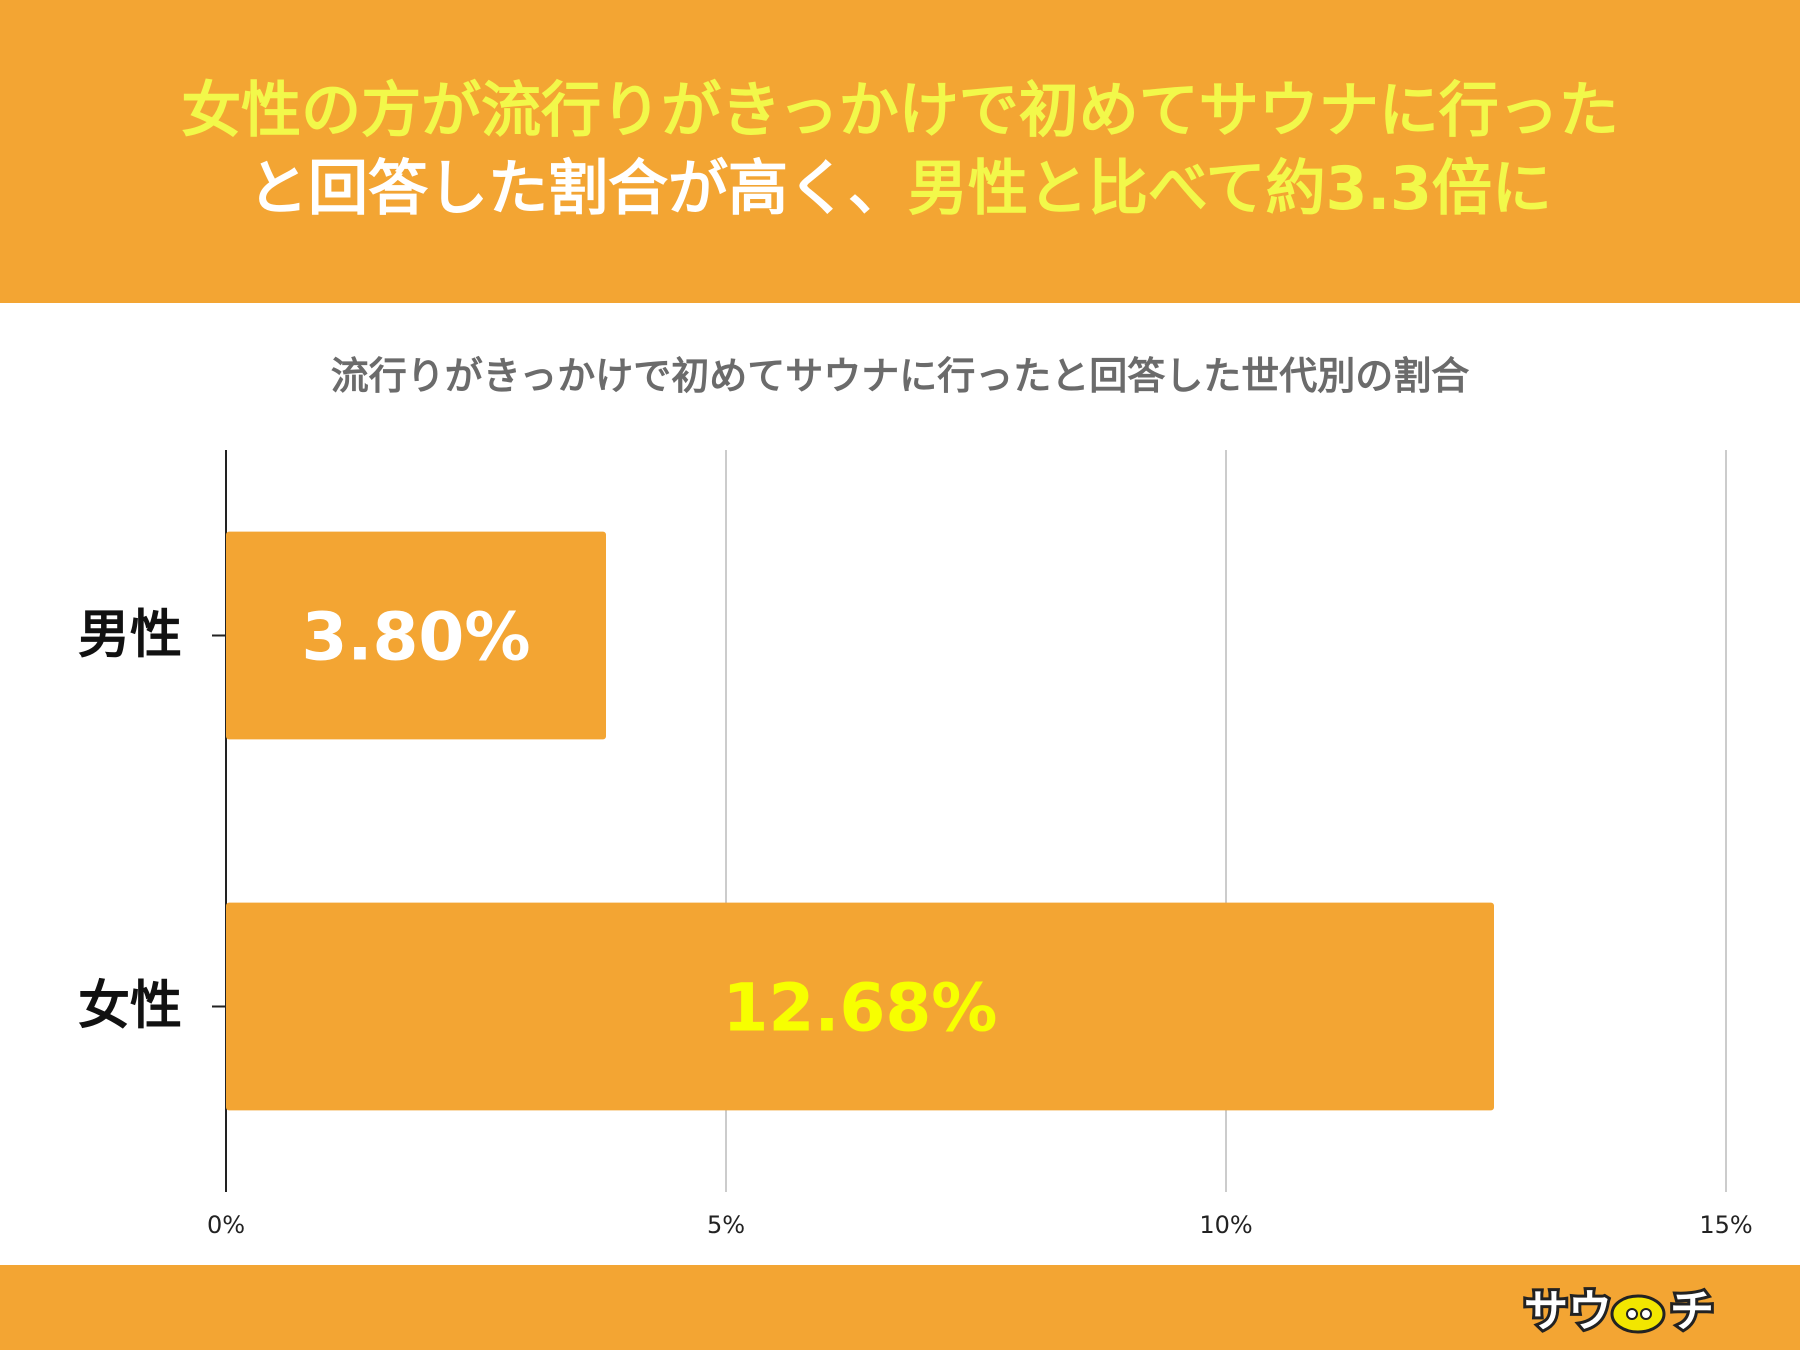 The image size is (1800, 1350). Describe the element at coordinates (1619, 1311) in the screenshot. I see `sauna-logo: サウ チ` at that location.